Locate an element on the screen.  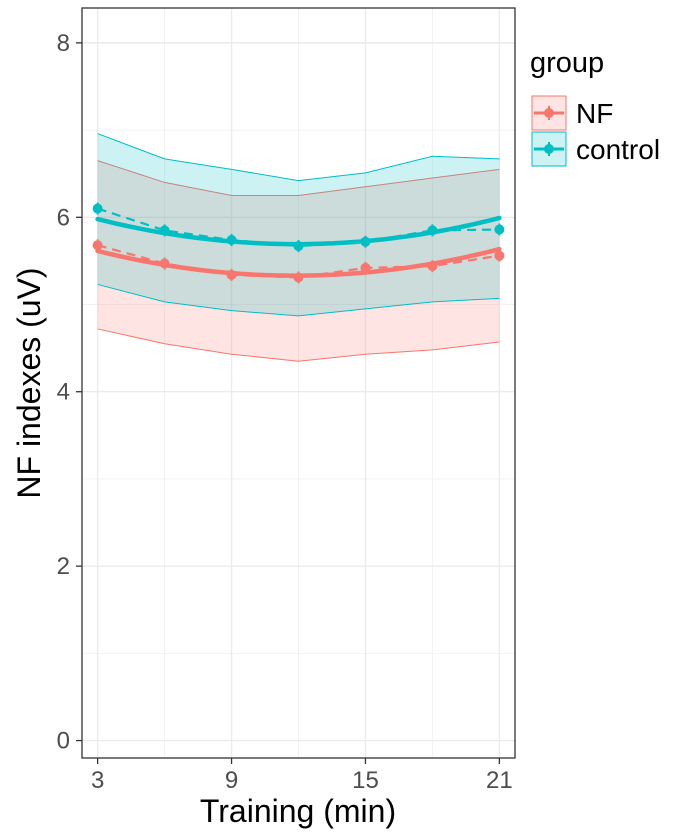
y-tick-label: 0 is located at coordinates (63, 741).